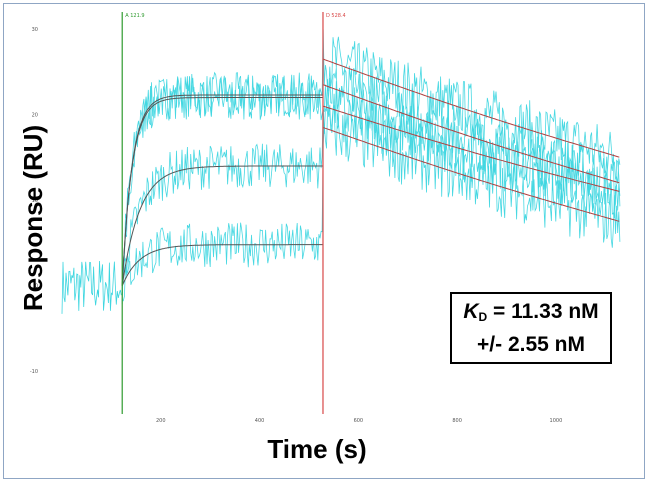 The image size is (650, 485). Describe the element at coordinates (471, 311) in the screenshot. I see `kd-symbol: K` at that location.